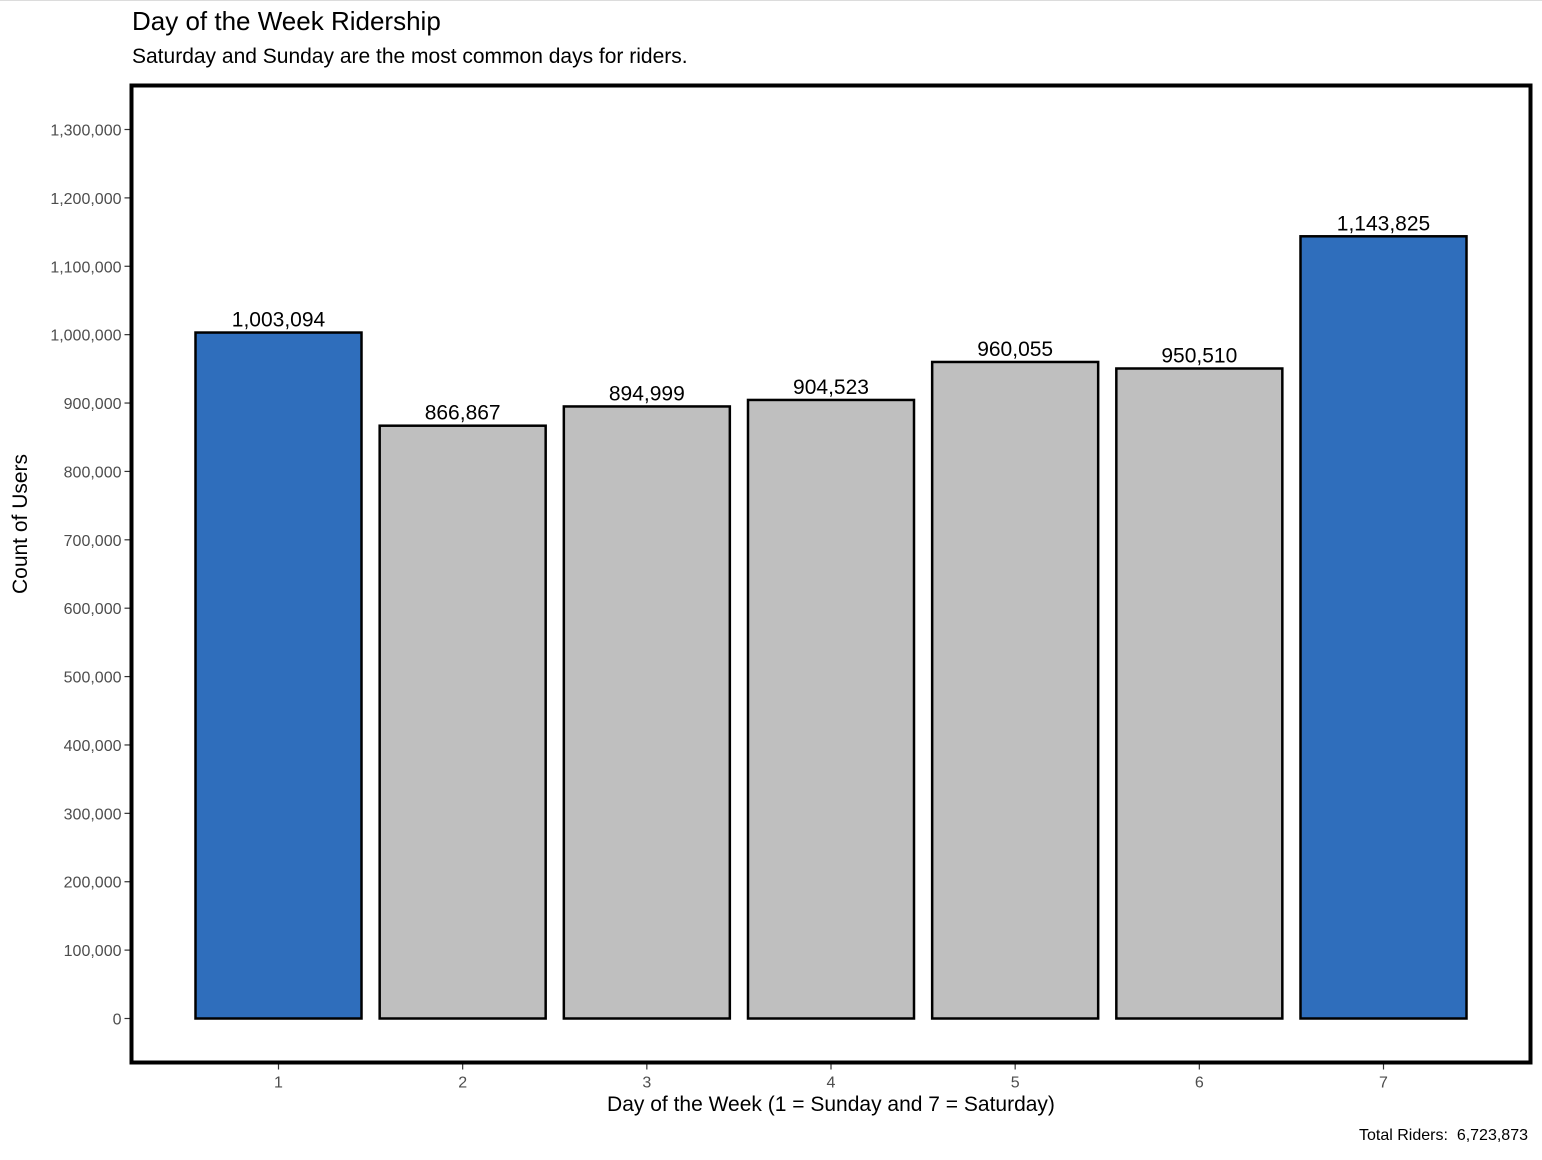 Image resolution: width=1542 pixels, height=1160 pixels. Describe the element at coordinates (93, 404) in the screenshot. I see `y-tick-label: 900,000` at that location.